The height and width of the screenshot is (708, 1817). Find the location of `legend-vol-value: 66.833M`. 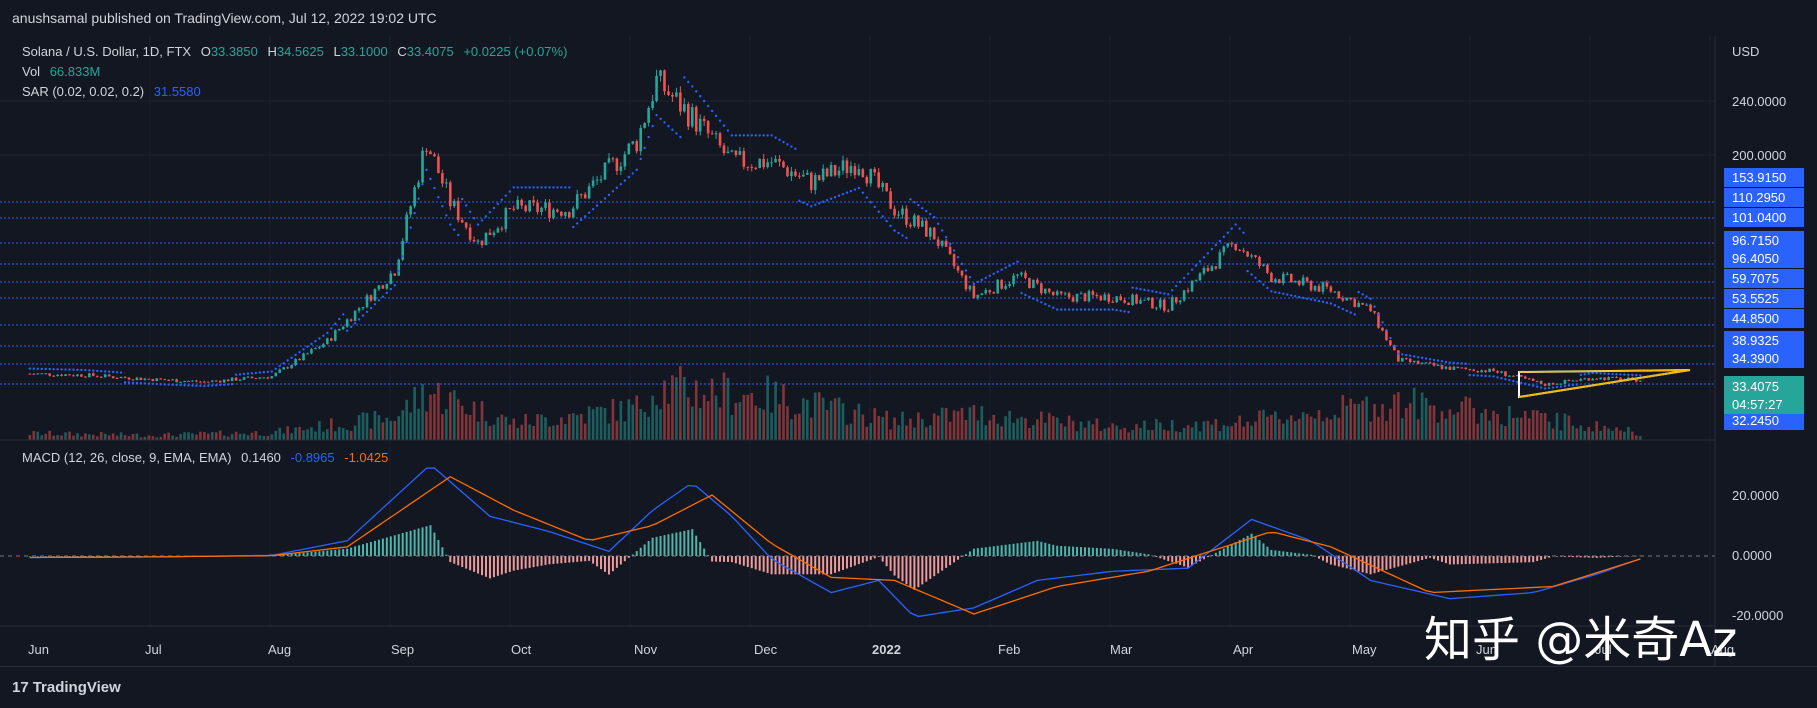

legend-vol-value: 66.833M is located at coordinates (75, 71).